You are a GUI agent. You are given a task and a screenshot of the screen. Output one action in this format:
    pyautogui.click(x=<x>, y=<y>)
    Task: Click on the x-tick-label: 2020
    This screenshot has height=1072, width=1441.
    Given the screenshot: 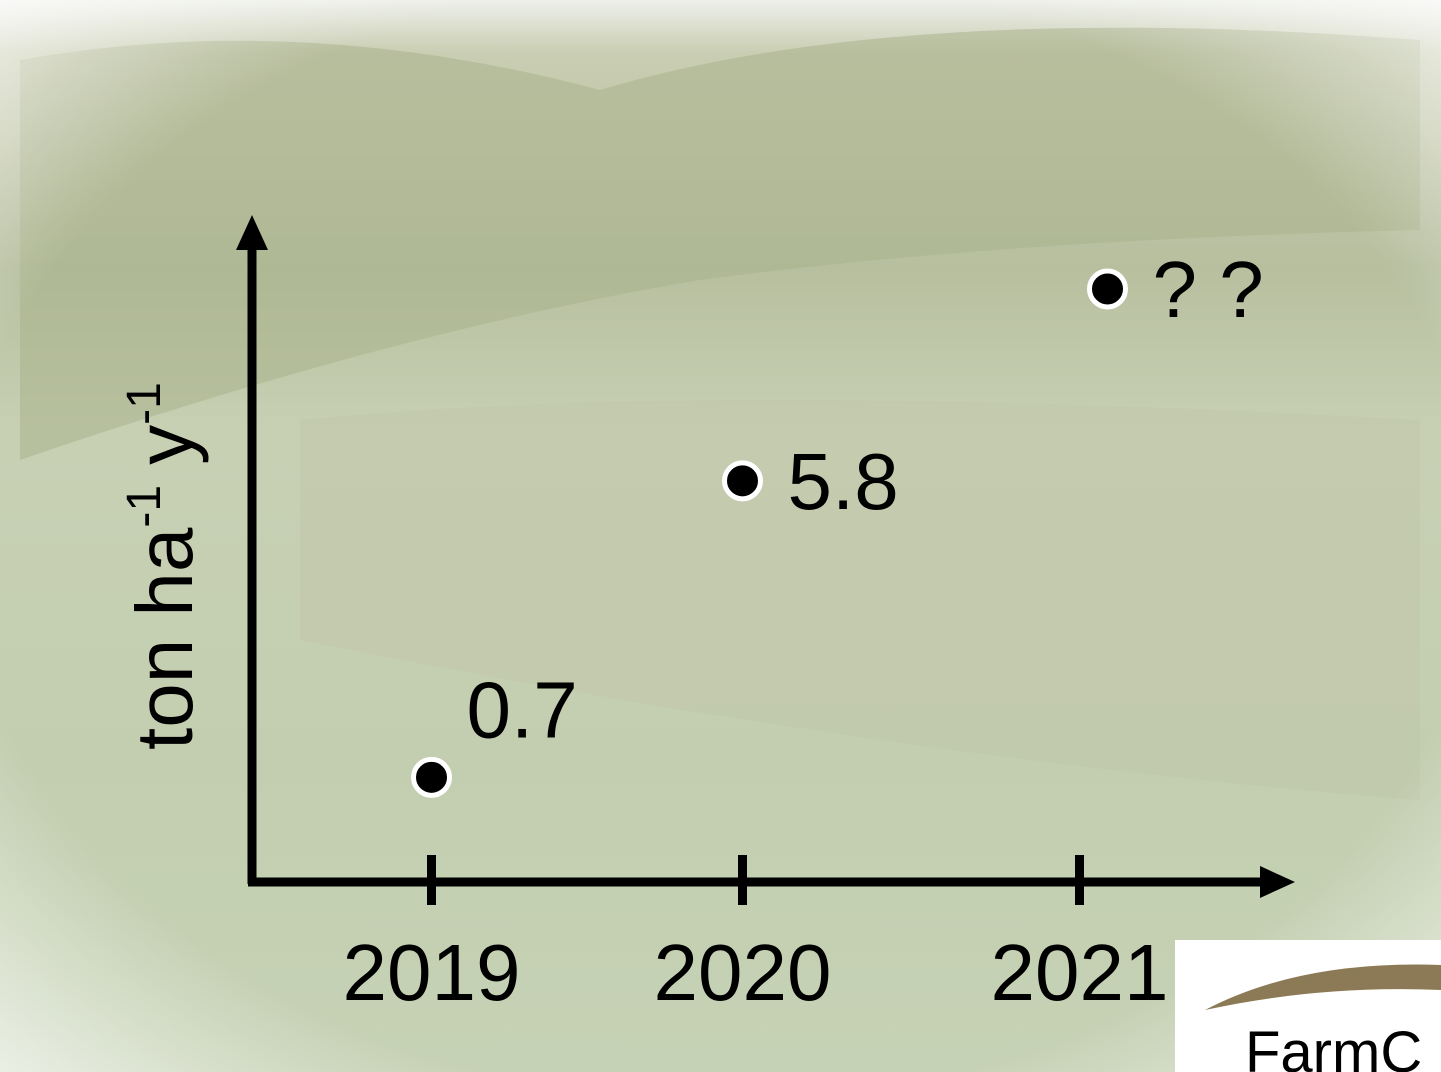 What is the action you would take?
    pyautogui.click(x=743, y=972)
    